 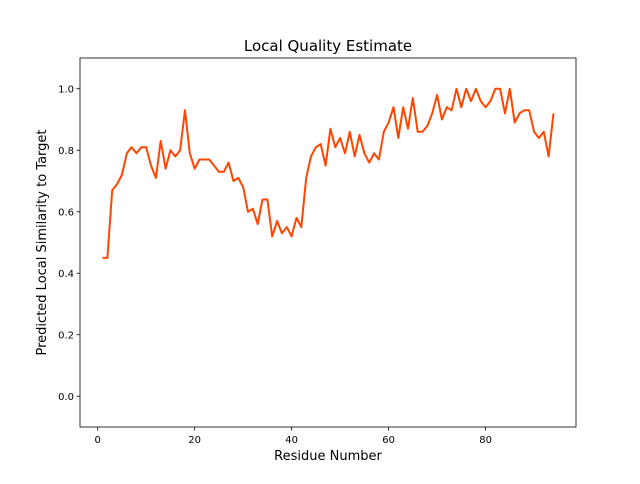 What do you see at coordinates (291, 440) in the screenshot?
I see `x-tick-label: 40` at bounding box center [291, 440].